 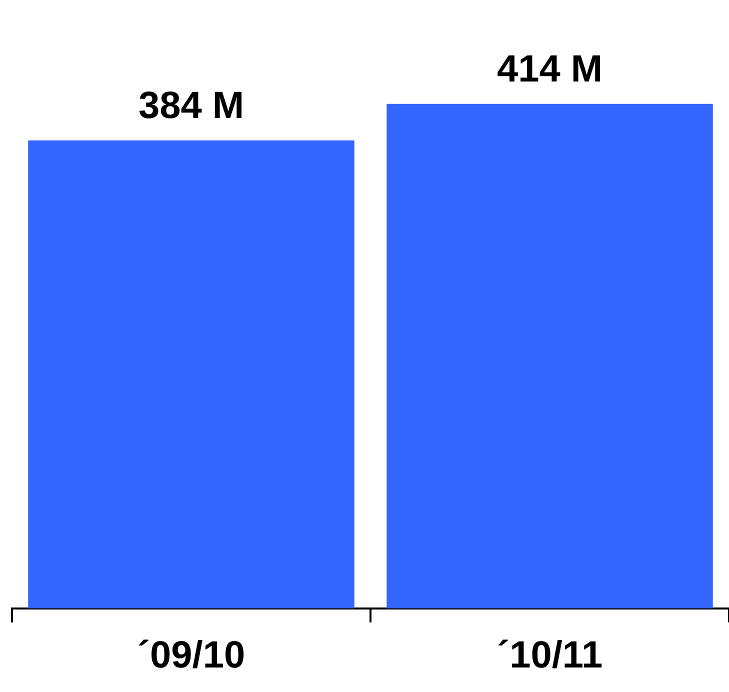 I want to click on x-tick-label: ´10/11, so click(x=549, y=655).